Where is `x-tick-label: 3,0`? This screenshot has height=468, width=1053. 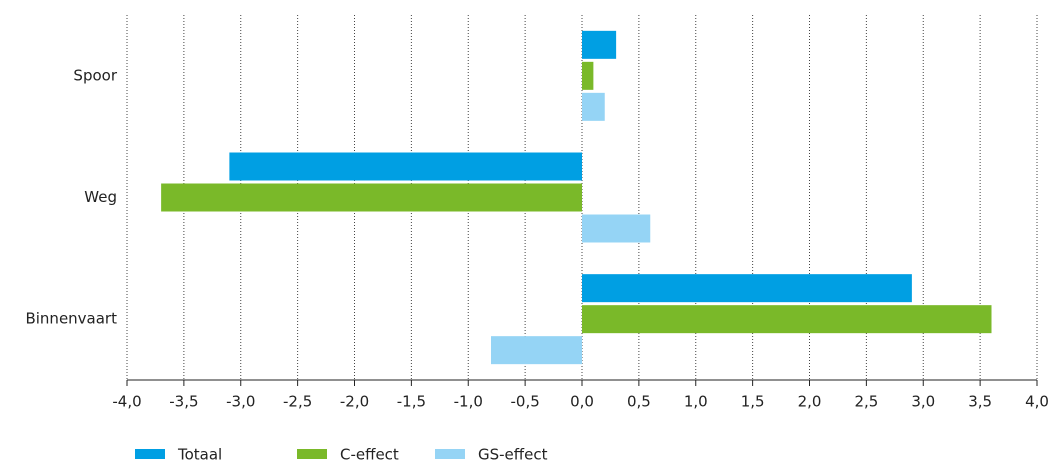 x-tick-label: 3,0 is located at coordinates (923, 402).